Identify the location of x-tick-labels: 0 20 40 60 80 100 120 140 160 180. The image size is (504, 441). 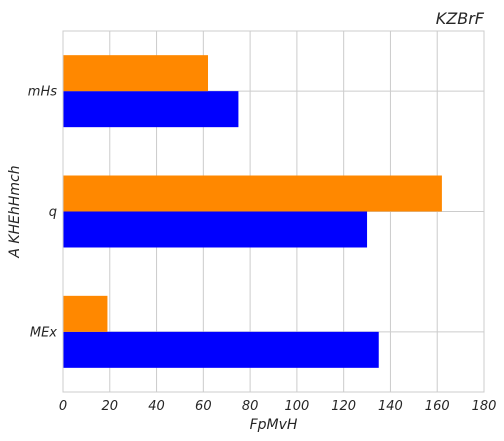
(278, 406).